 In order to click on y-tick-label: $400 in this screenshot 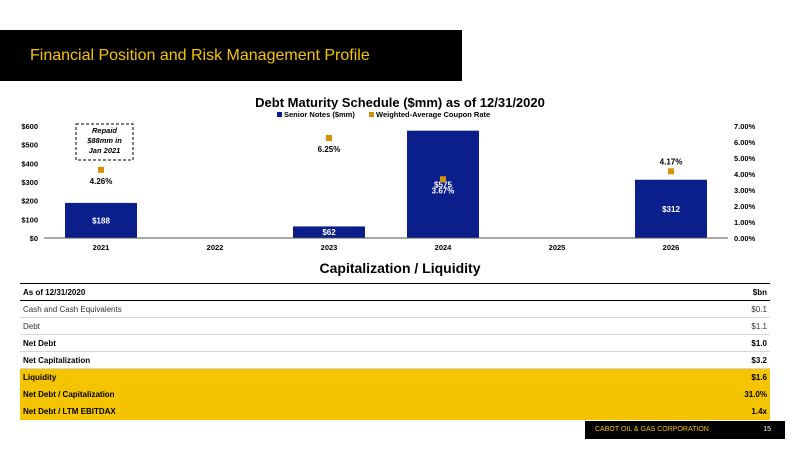, I will do `click(29, 163)`.